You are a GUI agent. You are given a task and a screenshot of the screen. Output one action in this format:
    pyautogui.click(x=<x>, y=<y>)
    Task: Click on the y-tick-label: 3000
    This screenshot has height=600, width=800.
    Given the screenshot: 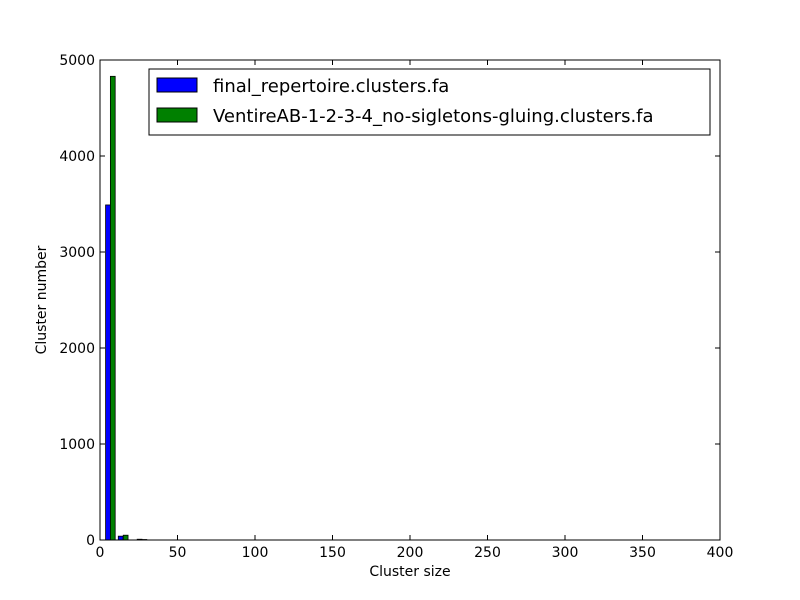 What is the action you would take?
    pyautogui.click(x=77, y=253)
    